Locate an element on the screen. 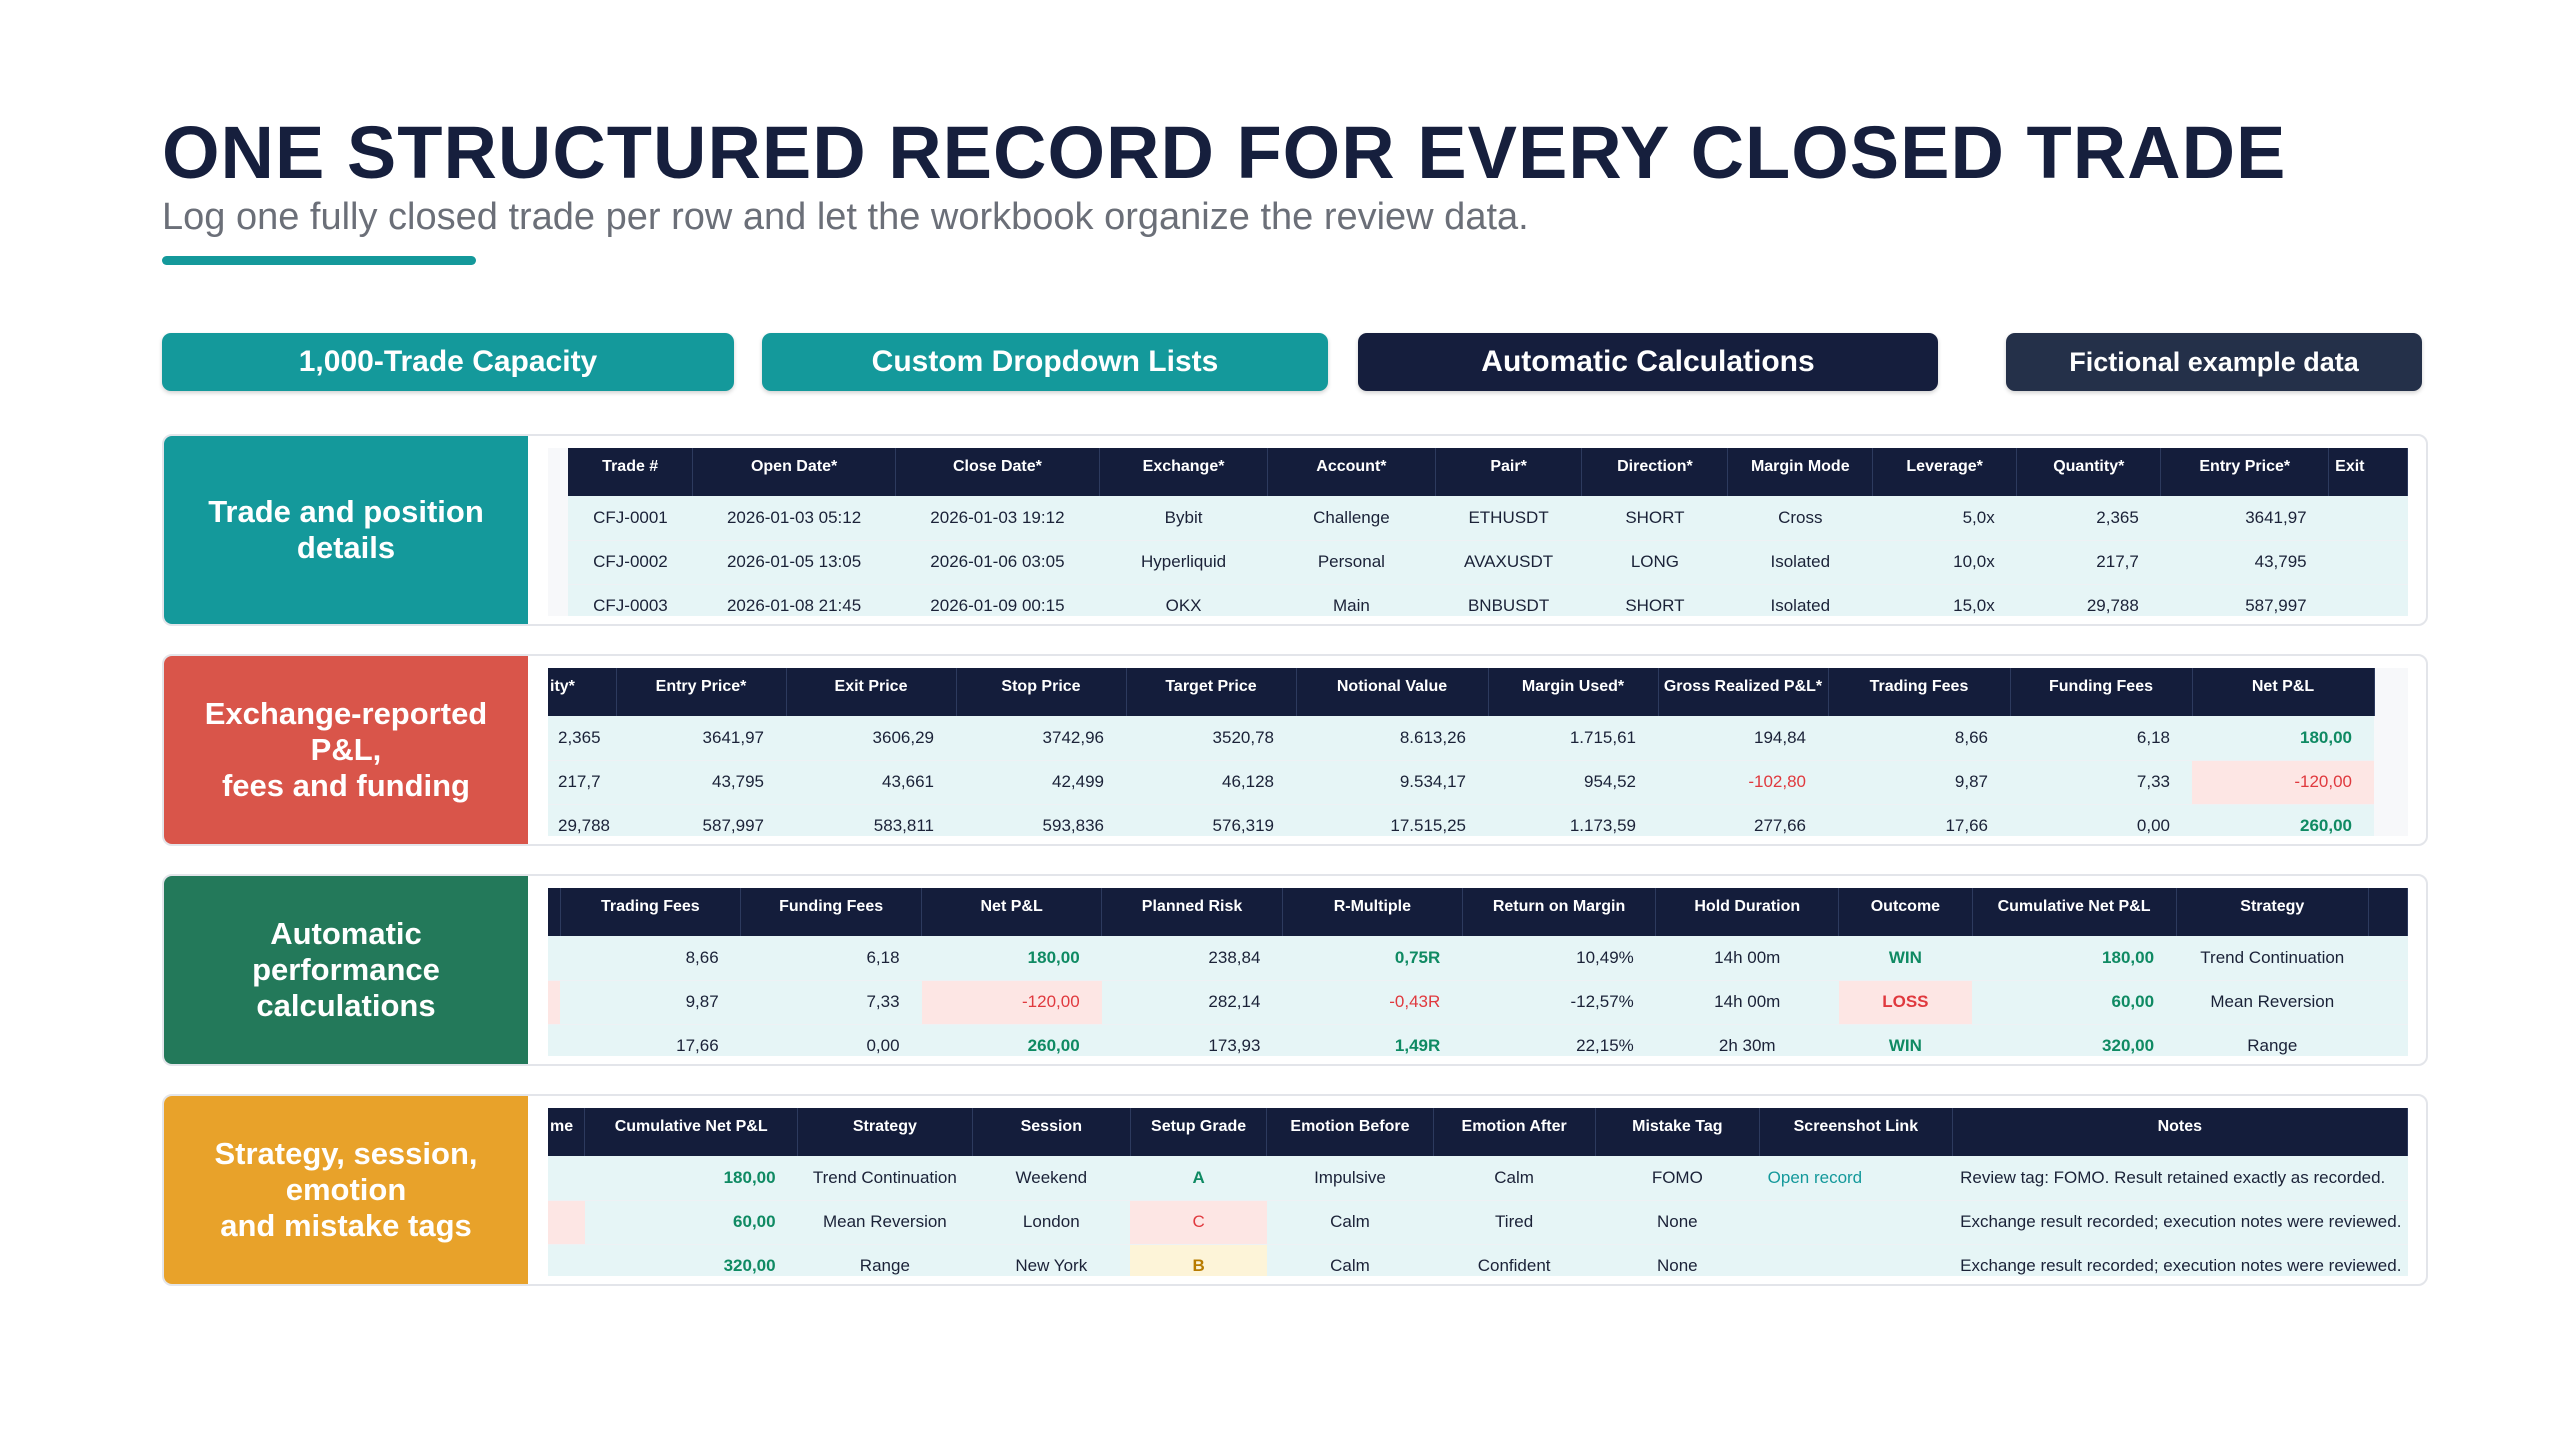 The height and width of the screenshot is (1440, 2560). setup-grade-cell: A is located at coordinates (1198, 1178).